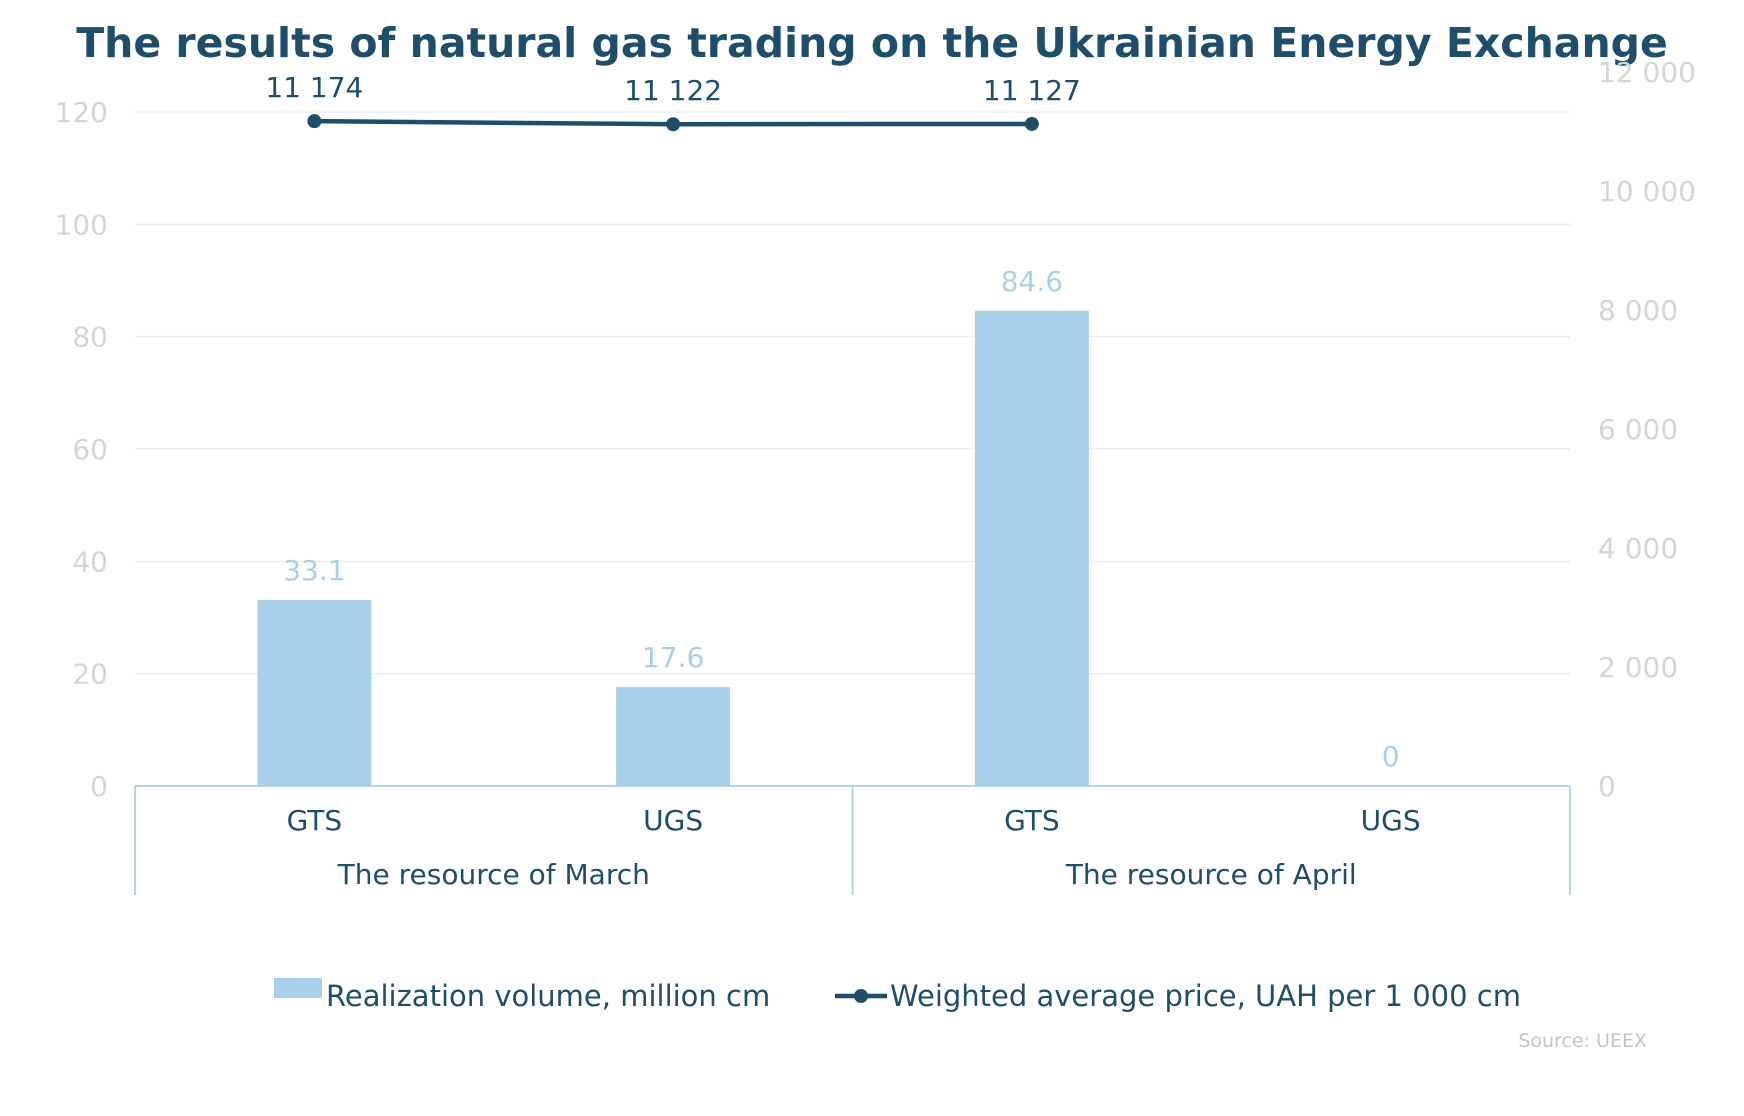  What do you see at coordinates (548, 996) in the screenshot?
I see `legend-bar-label: Realization volume, million cm` at bounding box center [548, 996].